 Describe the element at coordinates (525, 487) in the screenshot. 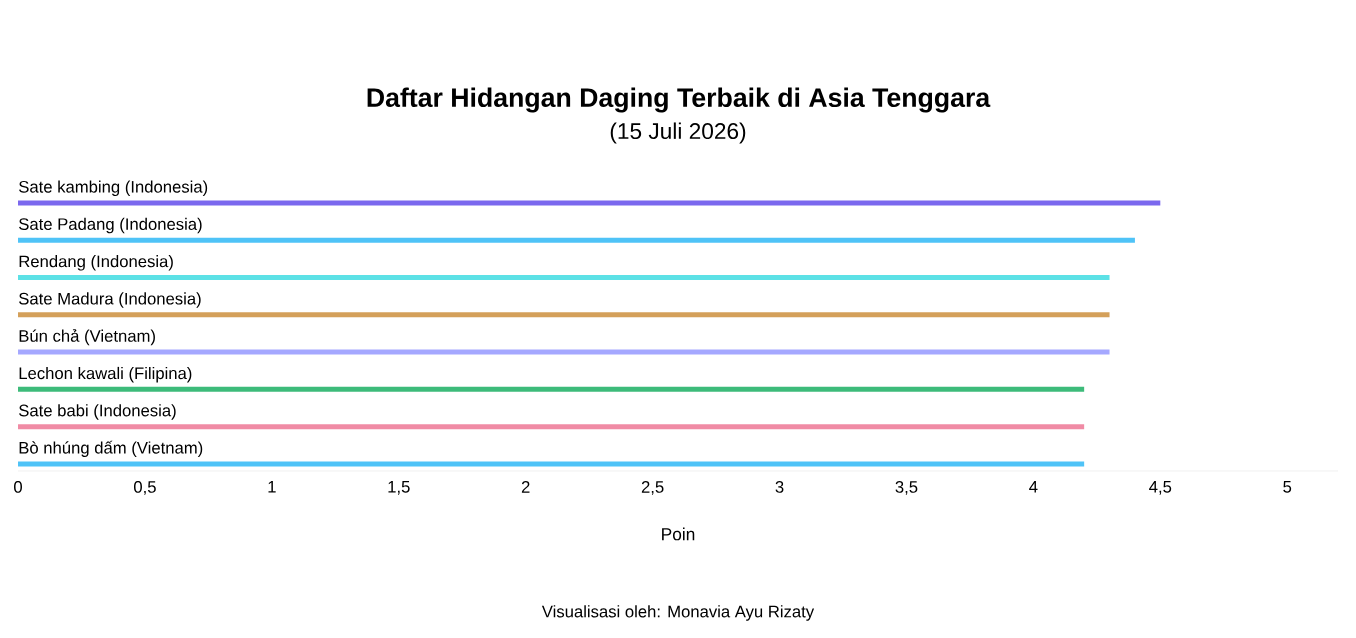

I see `x-tick-label: 2` at that location.